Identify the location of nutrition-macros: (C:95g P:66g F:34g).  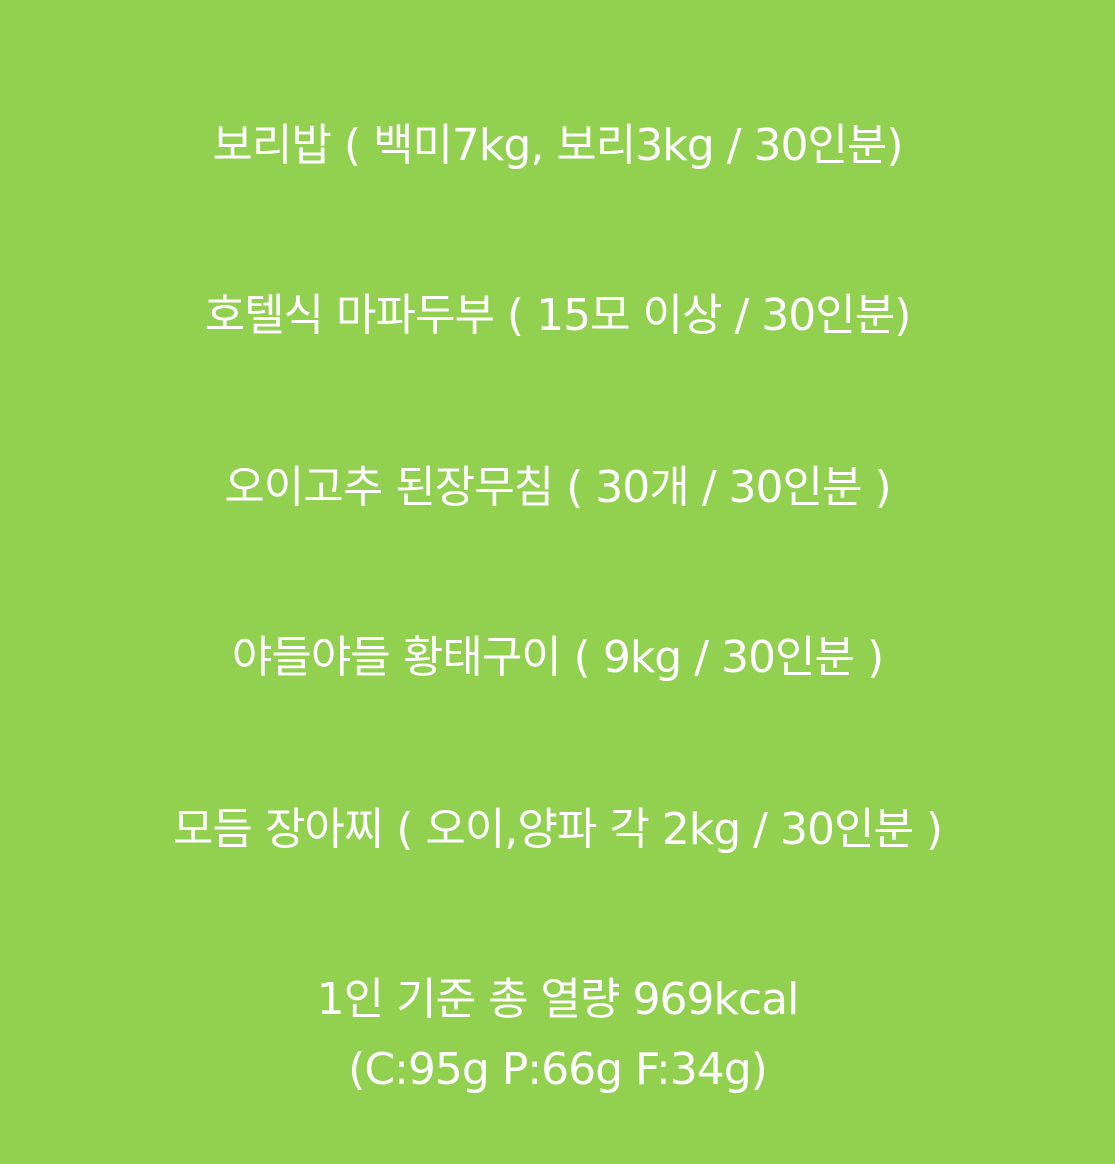
(558, 1069).